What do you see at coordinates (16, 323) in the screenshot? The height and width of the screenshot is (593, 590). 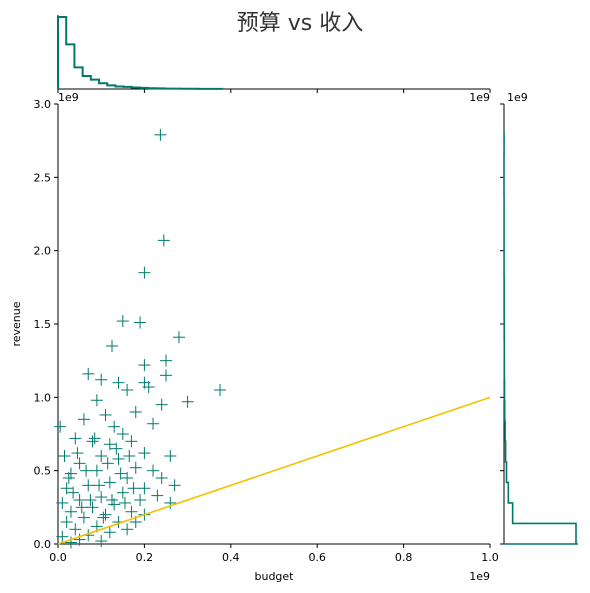 I see `y-axis-label: revenue` at bounding box center [16, 323].